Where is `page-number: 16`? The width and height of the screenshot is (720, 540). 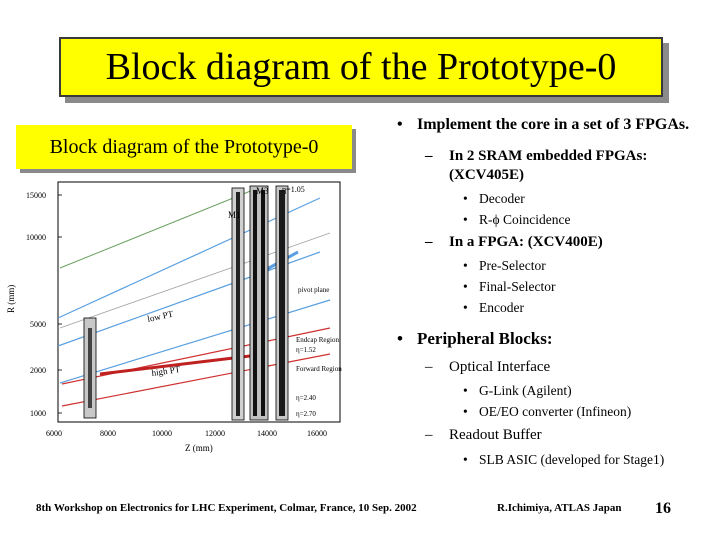 page-number: 16 is located at coordinates (663, 508).